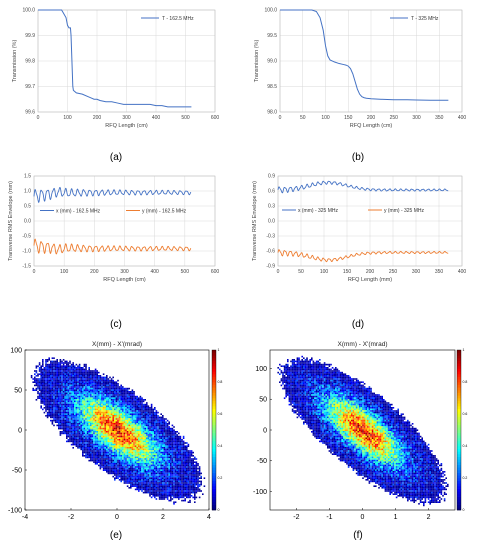 This screenshot has width=477, height=550. What do you see at coordinates (30, 62) in the screenshot?
I see `y-tick-label: 99.8` at bounding box center [30, 62].